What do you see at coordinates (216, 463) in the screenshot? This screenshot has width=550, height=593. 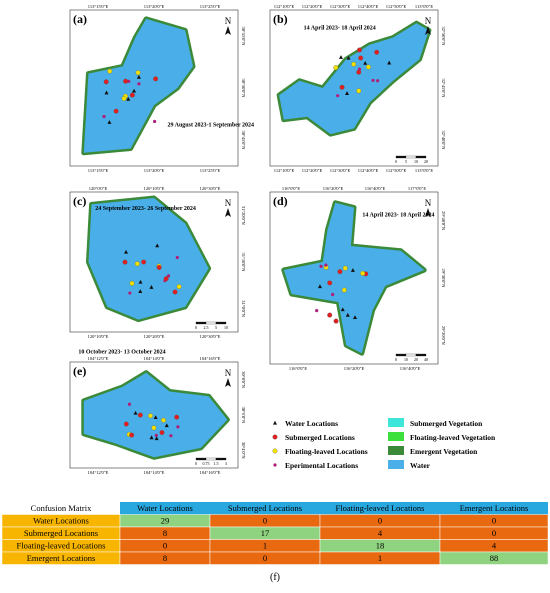 I see `scale-label: 1.5` at bounding box center [216, 463].